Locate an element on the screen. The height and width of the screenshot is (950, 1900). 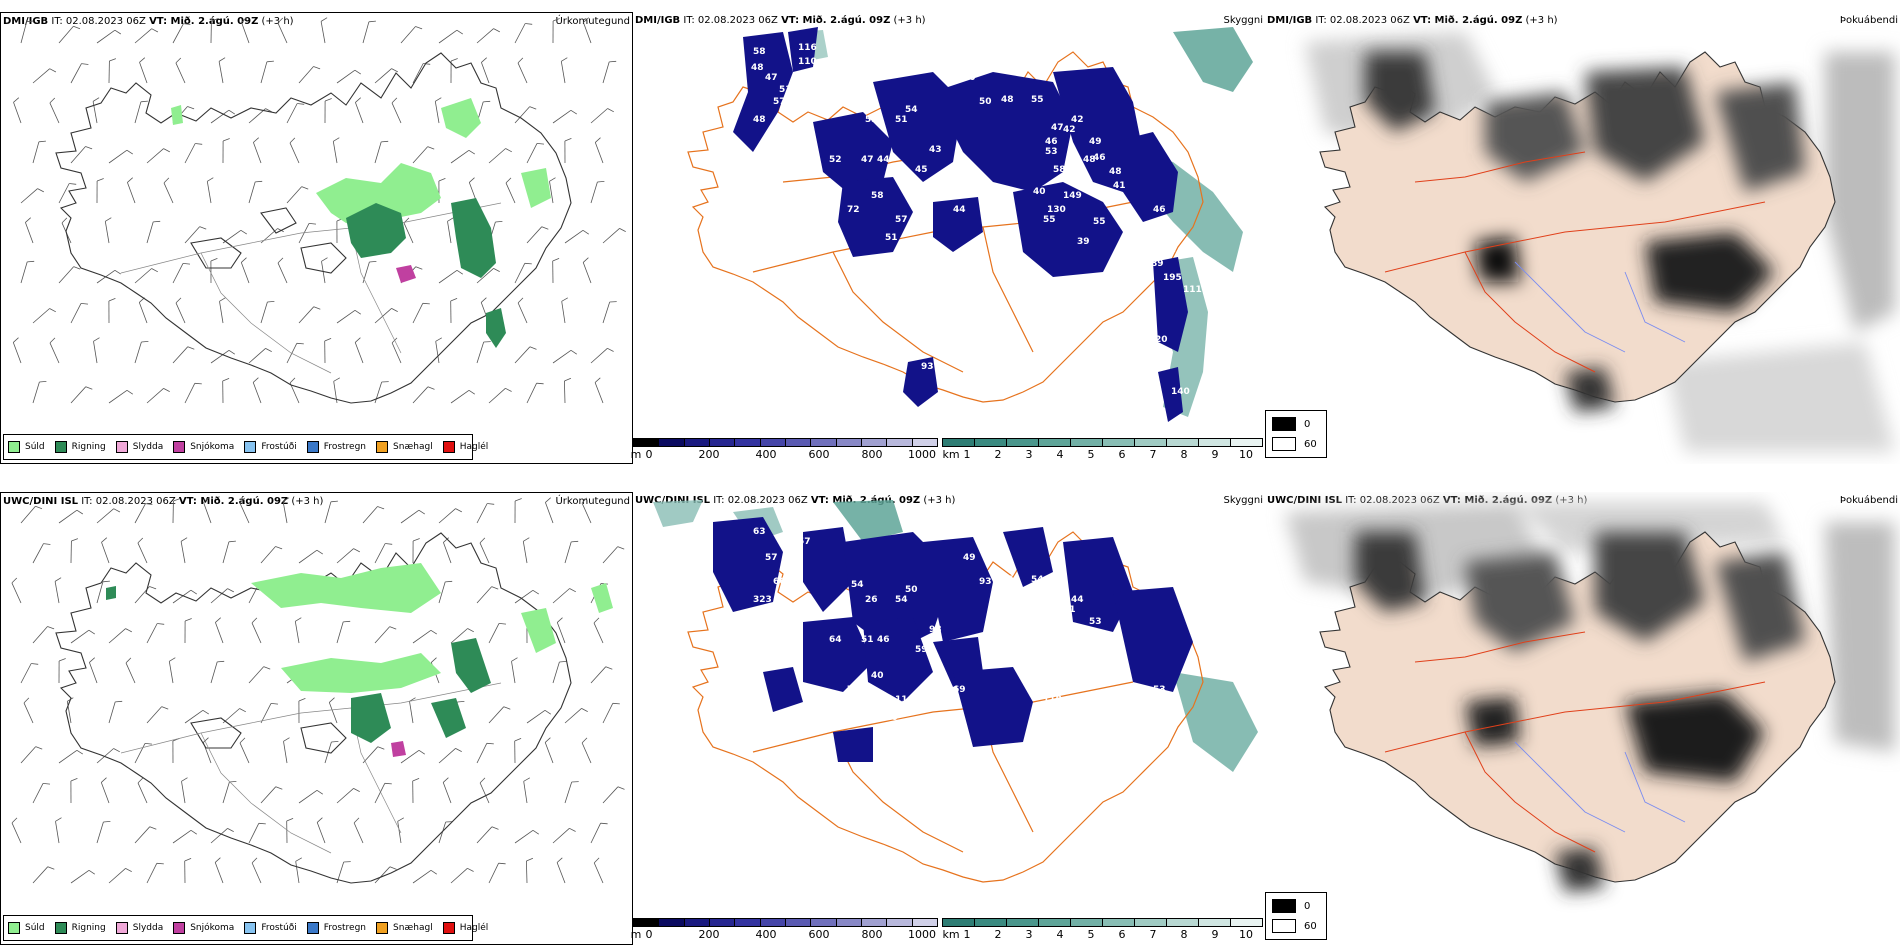
cloud-base-value: 54 is located at coordinates (901, 600).